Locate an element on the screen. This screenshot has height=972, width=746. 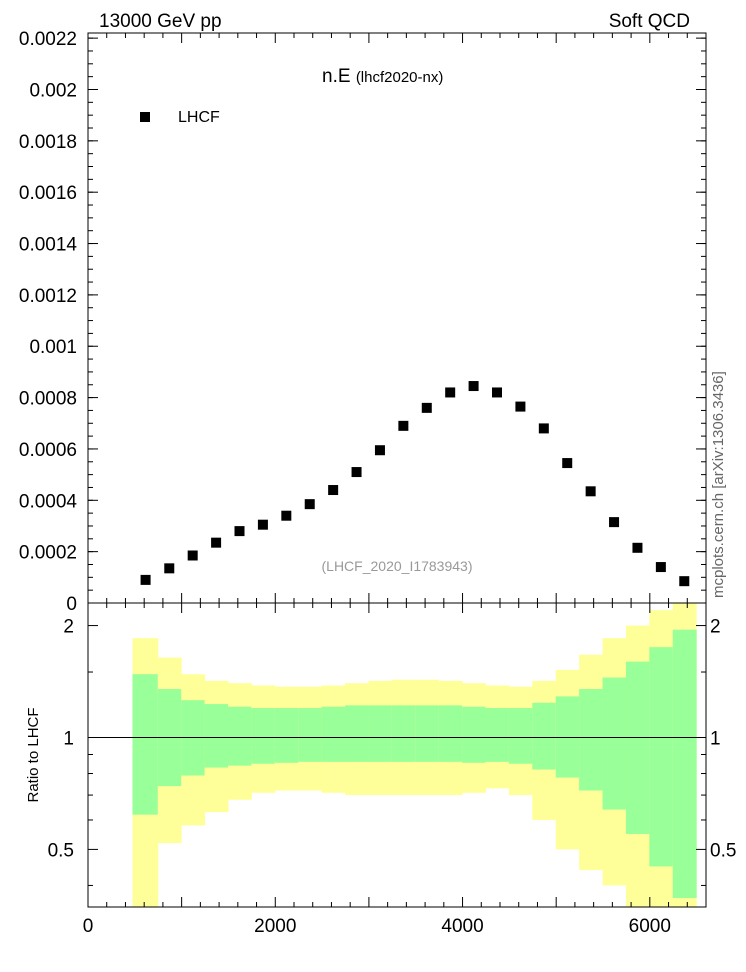
ratio-ytick-label-right: 0.5 is located at coordinates (723, 850).